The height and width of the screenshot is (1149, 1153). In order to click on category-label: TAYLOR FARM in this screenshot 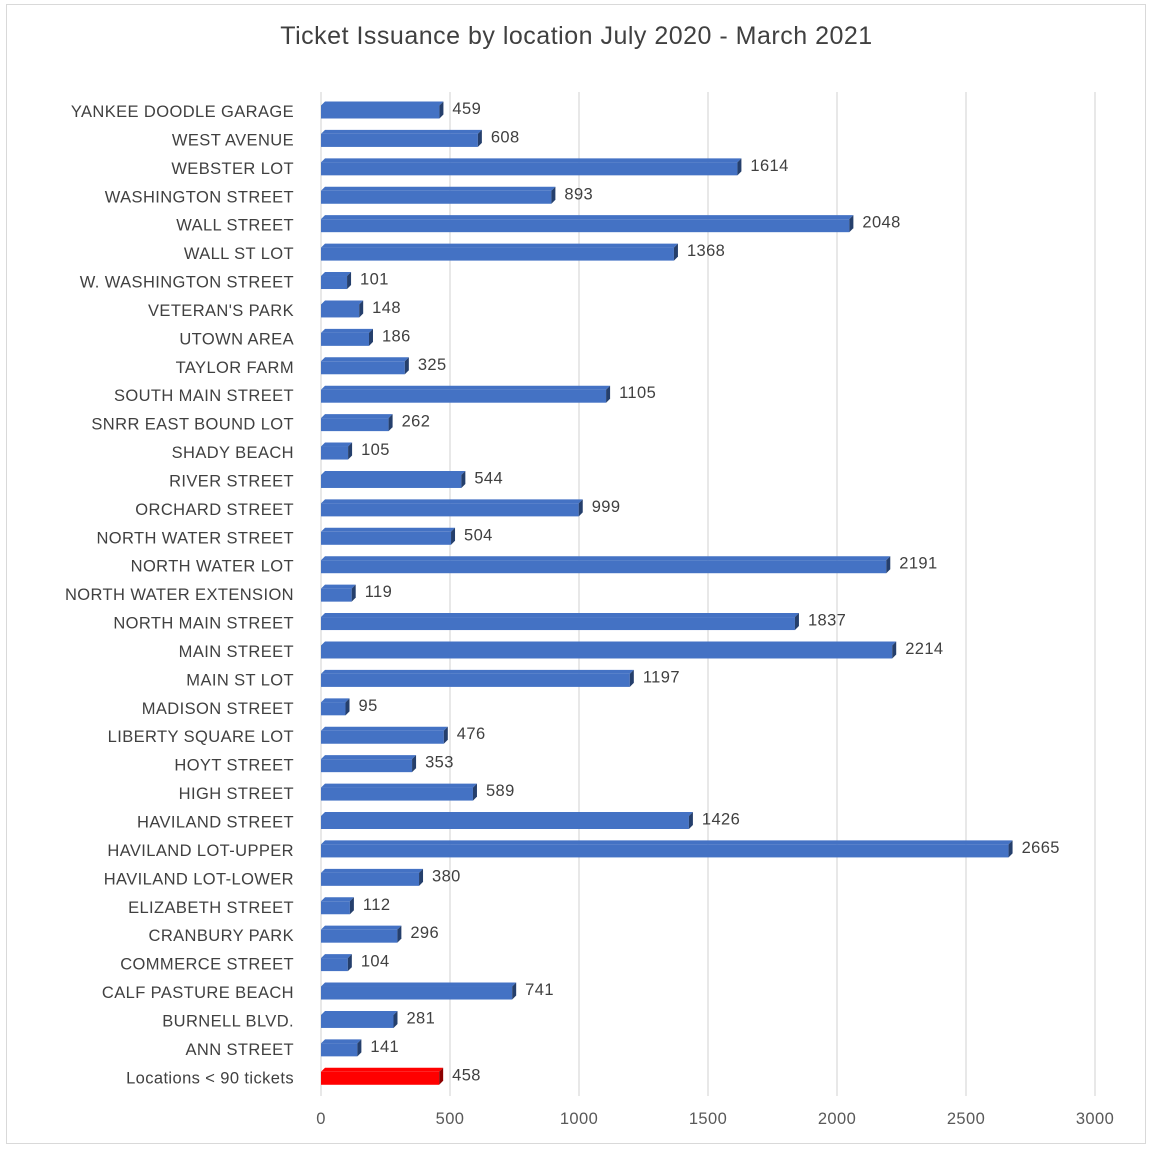, I will do `click(235, 368)`.